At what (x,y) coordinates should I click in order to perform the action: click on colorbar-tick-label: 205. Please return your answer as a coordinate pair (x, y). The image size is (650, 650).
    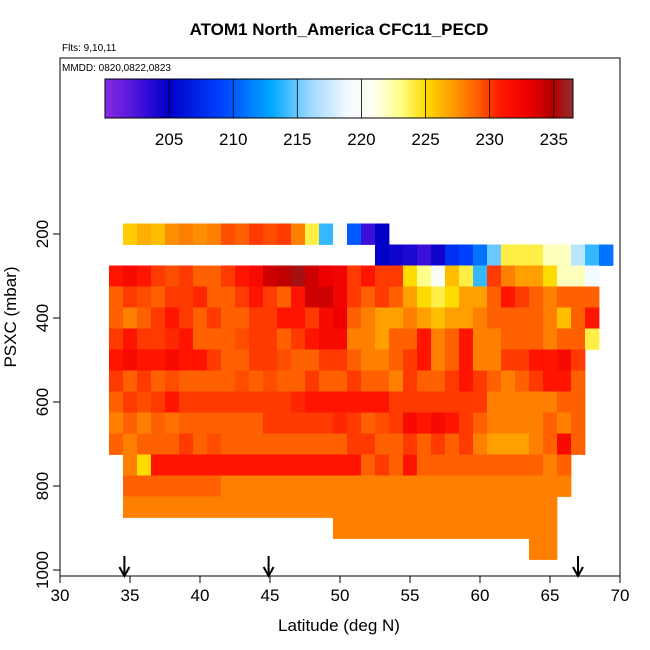
    Looking at the image, I should click on (169, 139).